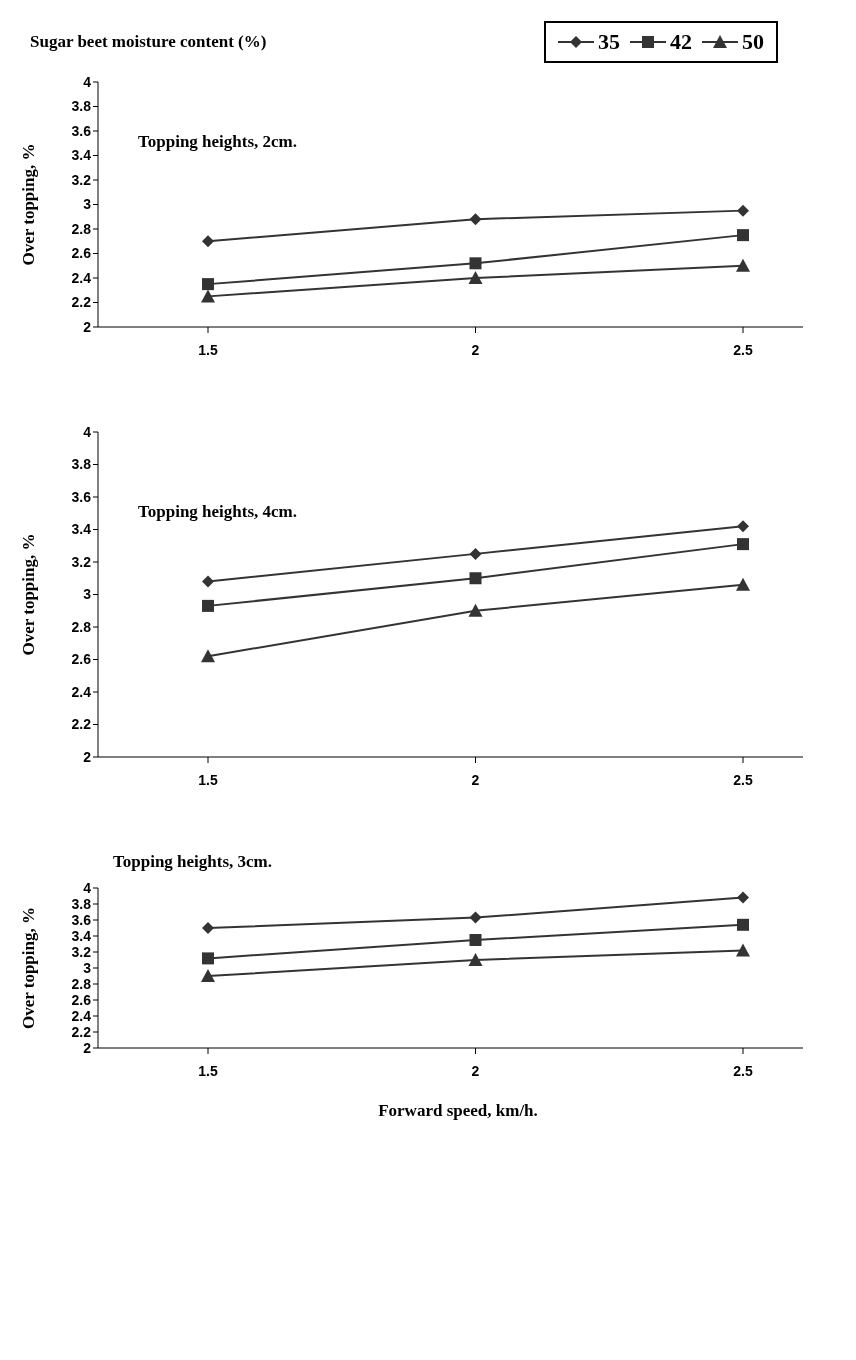 This screenshot has width=856, height=1360. Describe the element at coordinates (193, 862) in the screenshot. I see `chart-title: Topping heights, 3cm.` at that location.